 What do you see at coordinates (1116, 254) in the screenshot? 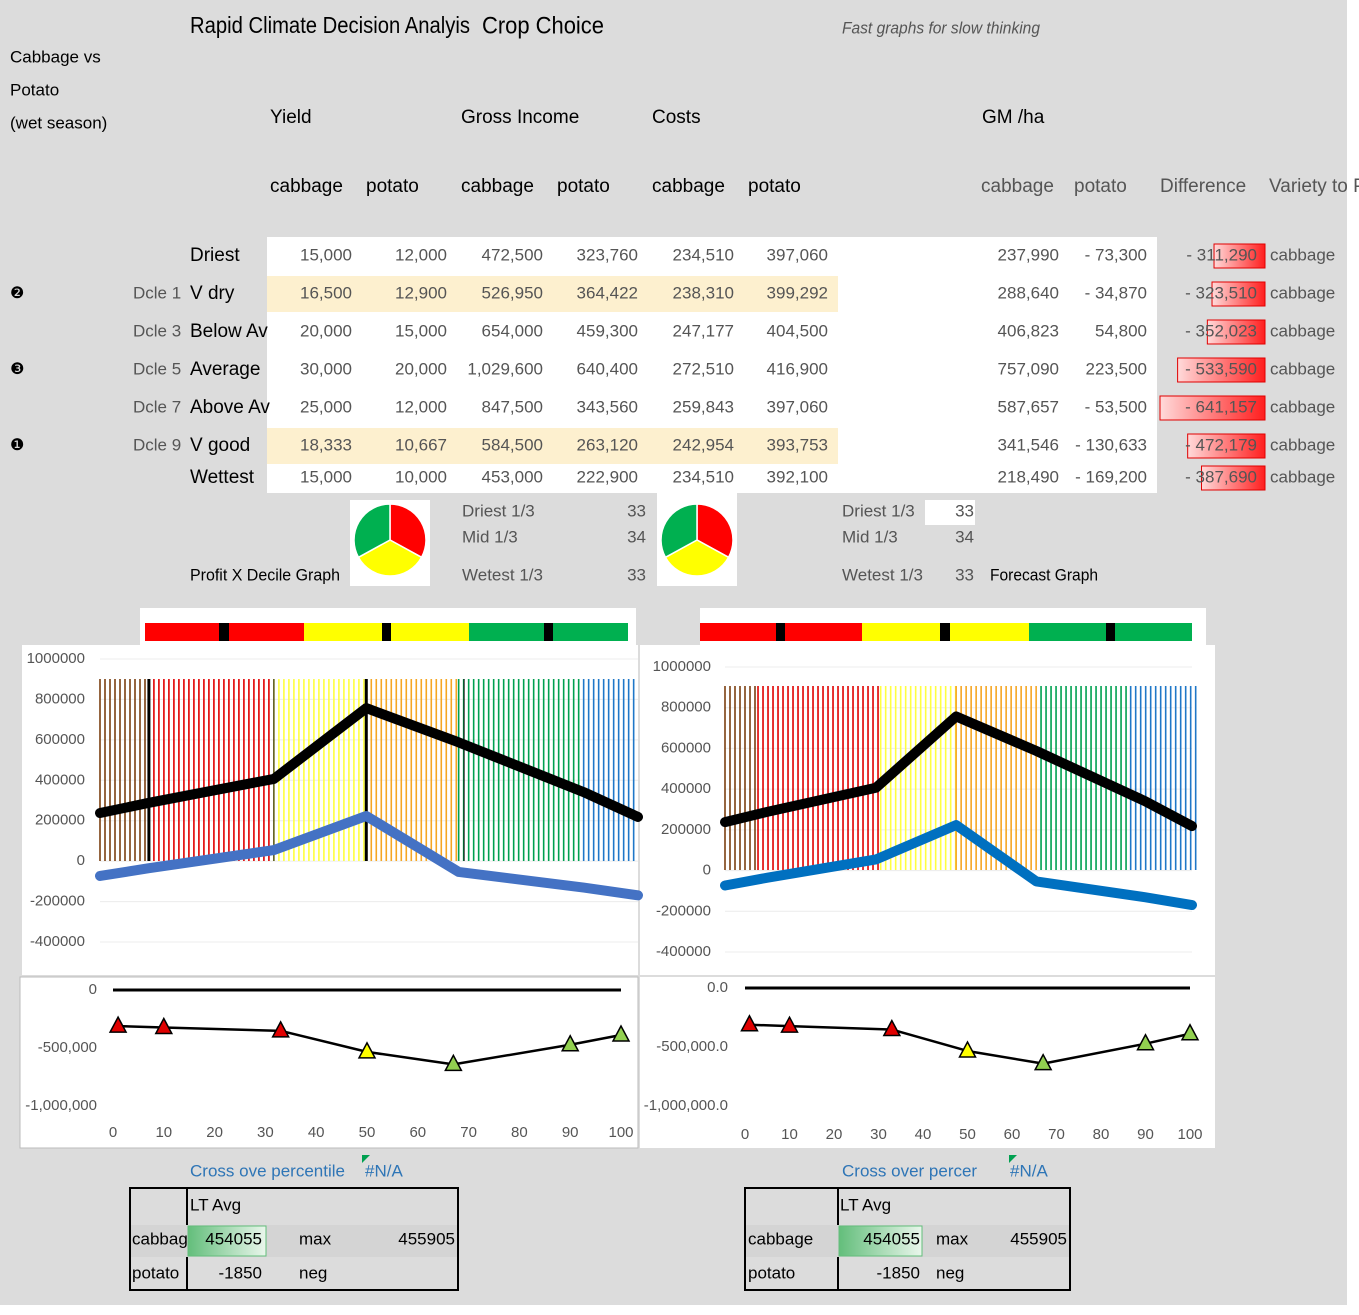
I see `gm-cell: - 73,300` at bounding box center [1116, 254].